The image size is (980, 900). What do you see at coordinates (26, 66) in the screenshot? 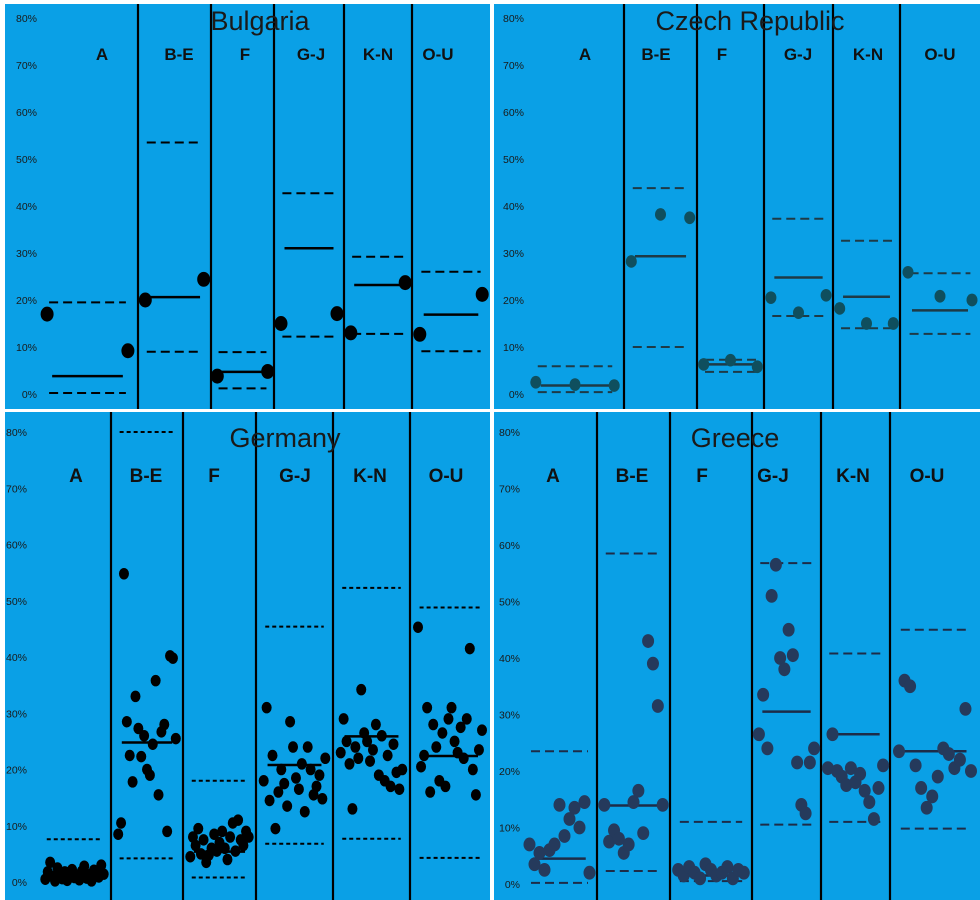
I see `y-tick-label: 70%` at bounding box center [26, 66].